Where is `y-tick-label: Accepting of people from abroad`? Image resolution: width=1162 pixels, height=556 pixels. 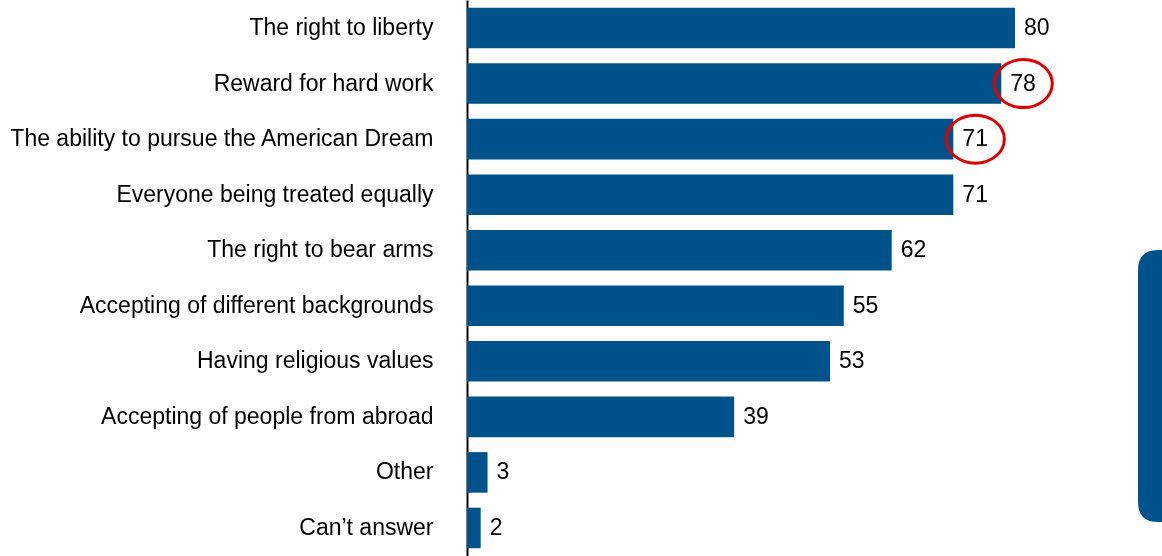 y-tick-label: Accepting of people from abroad is located at coordinates (267, 415).